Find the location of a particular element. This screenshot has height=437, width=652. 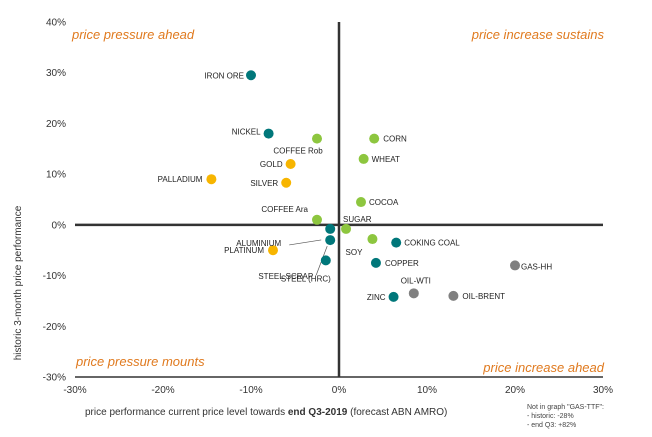

label-sugar: SUGAR is located at coordinates (357, 219).